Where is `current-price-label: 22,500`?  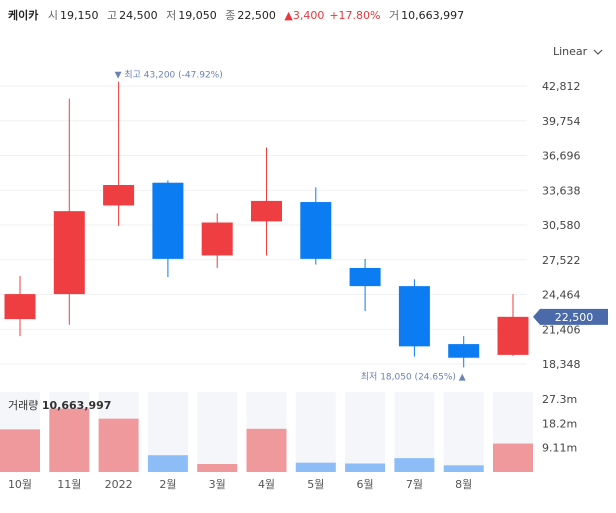 current-price-label: 22,500 is located at coordinates (574, 317).